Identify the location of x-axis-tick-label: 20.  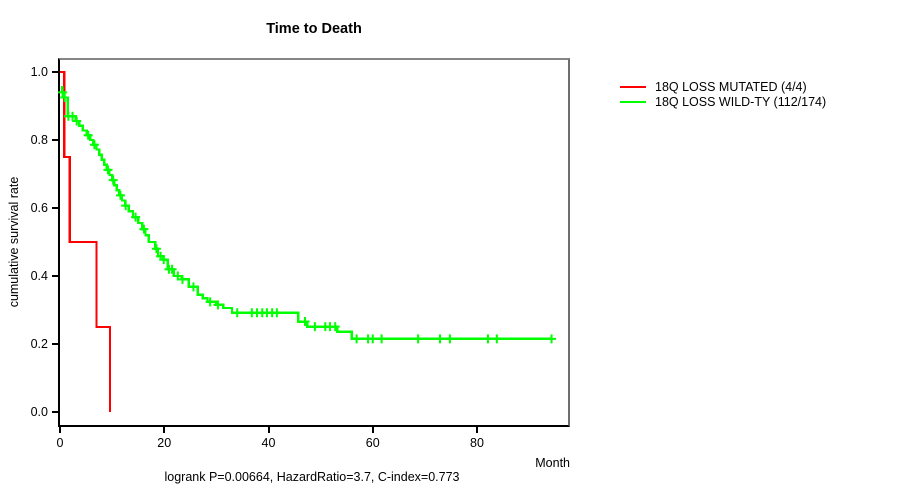
(164, 443).